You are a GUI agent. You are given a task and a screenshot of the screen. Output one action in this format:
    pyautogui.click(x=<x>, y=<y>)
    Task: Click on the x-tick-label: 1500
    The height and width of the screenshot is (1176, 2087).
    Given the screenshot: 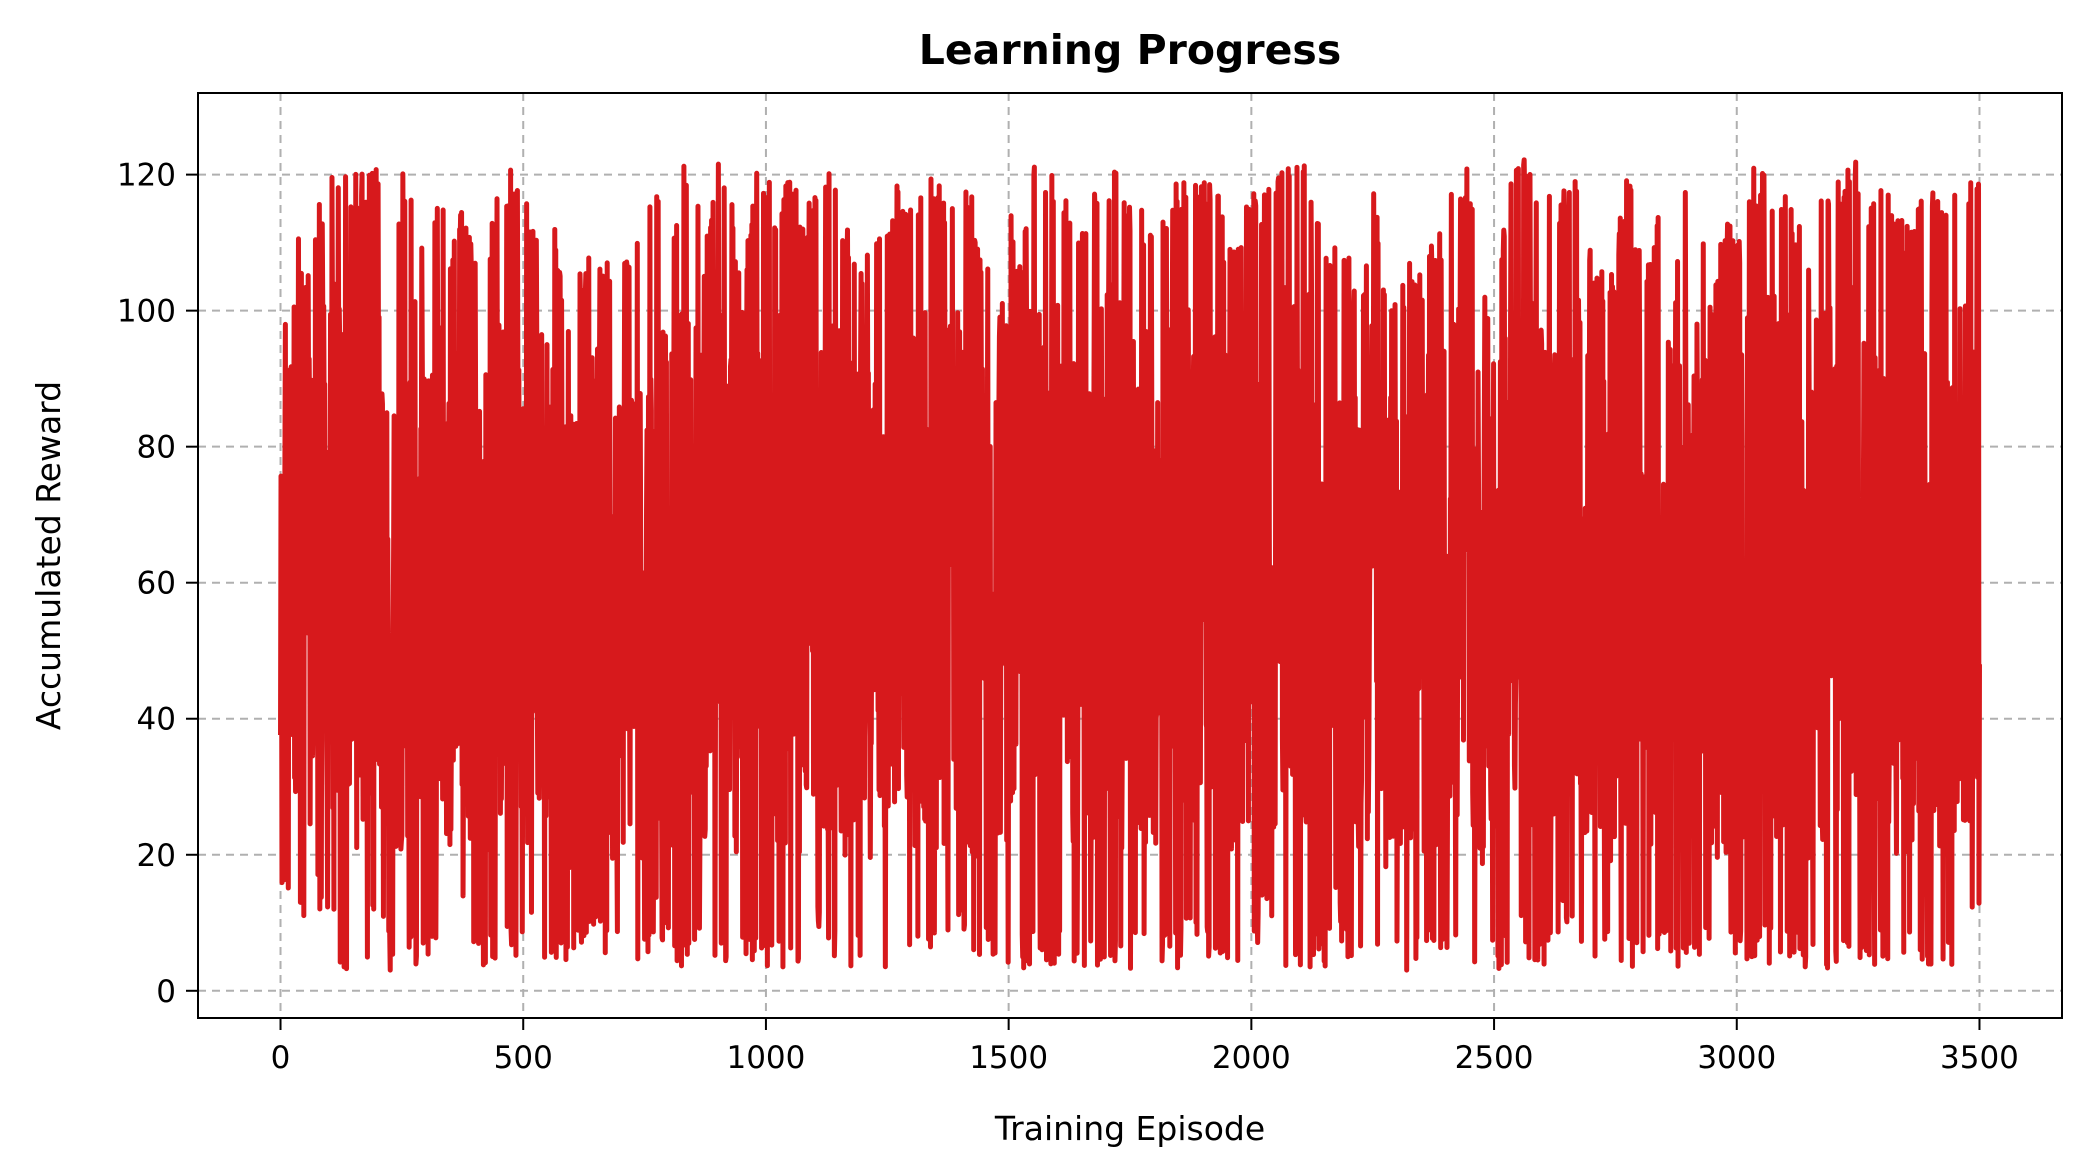 What is the action you would take?
    pyautogui.click(x=1008, y=1058)
    